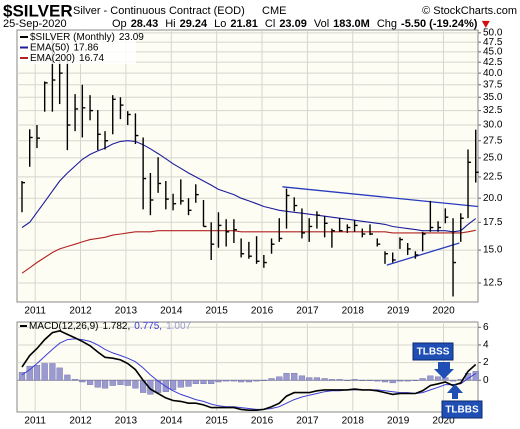 Image resolution: width=520 pixels, height=429 pixels. What do you see at coordinates (148, 326) in the screenshot?
I see `legend-value: 0.775,` at bounding box center [148, 326].